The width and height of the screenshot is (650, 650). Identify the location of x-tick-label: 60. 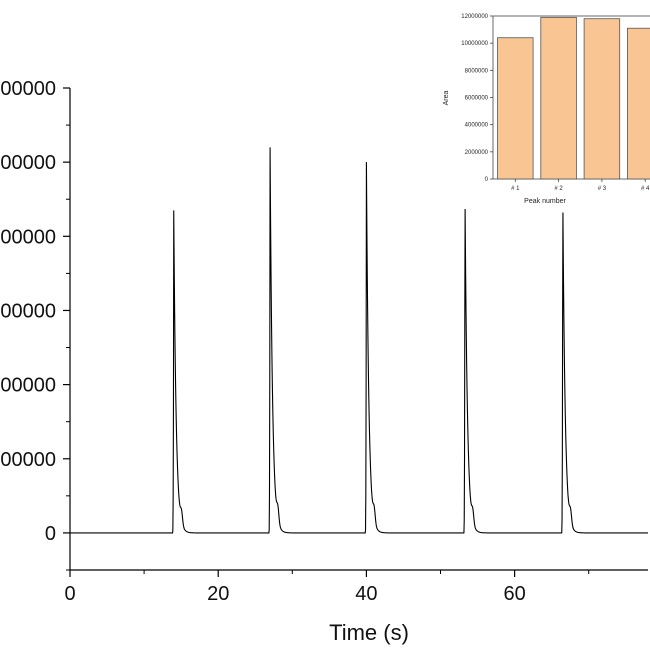
(514, 594).